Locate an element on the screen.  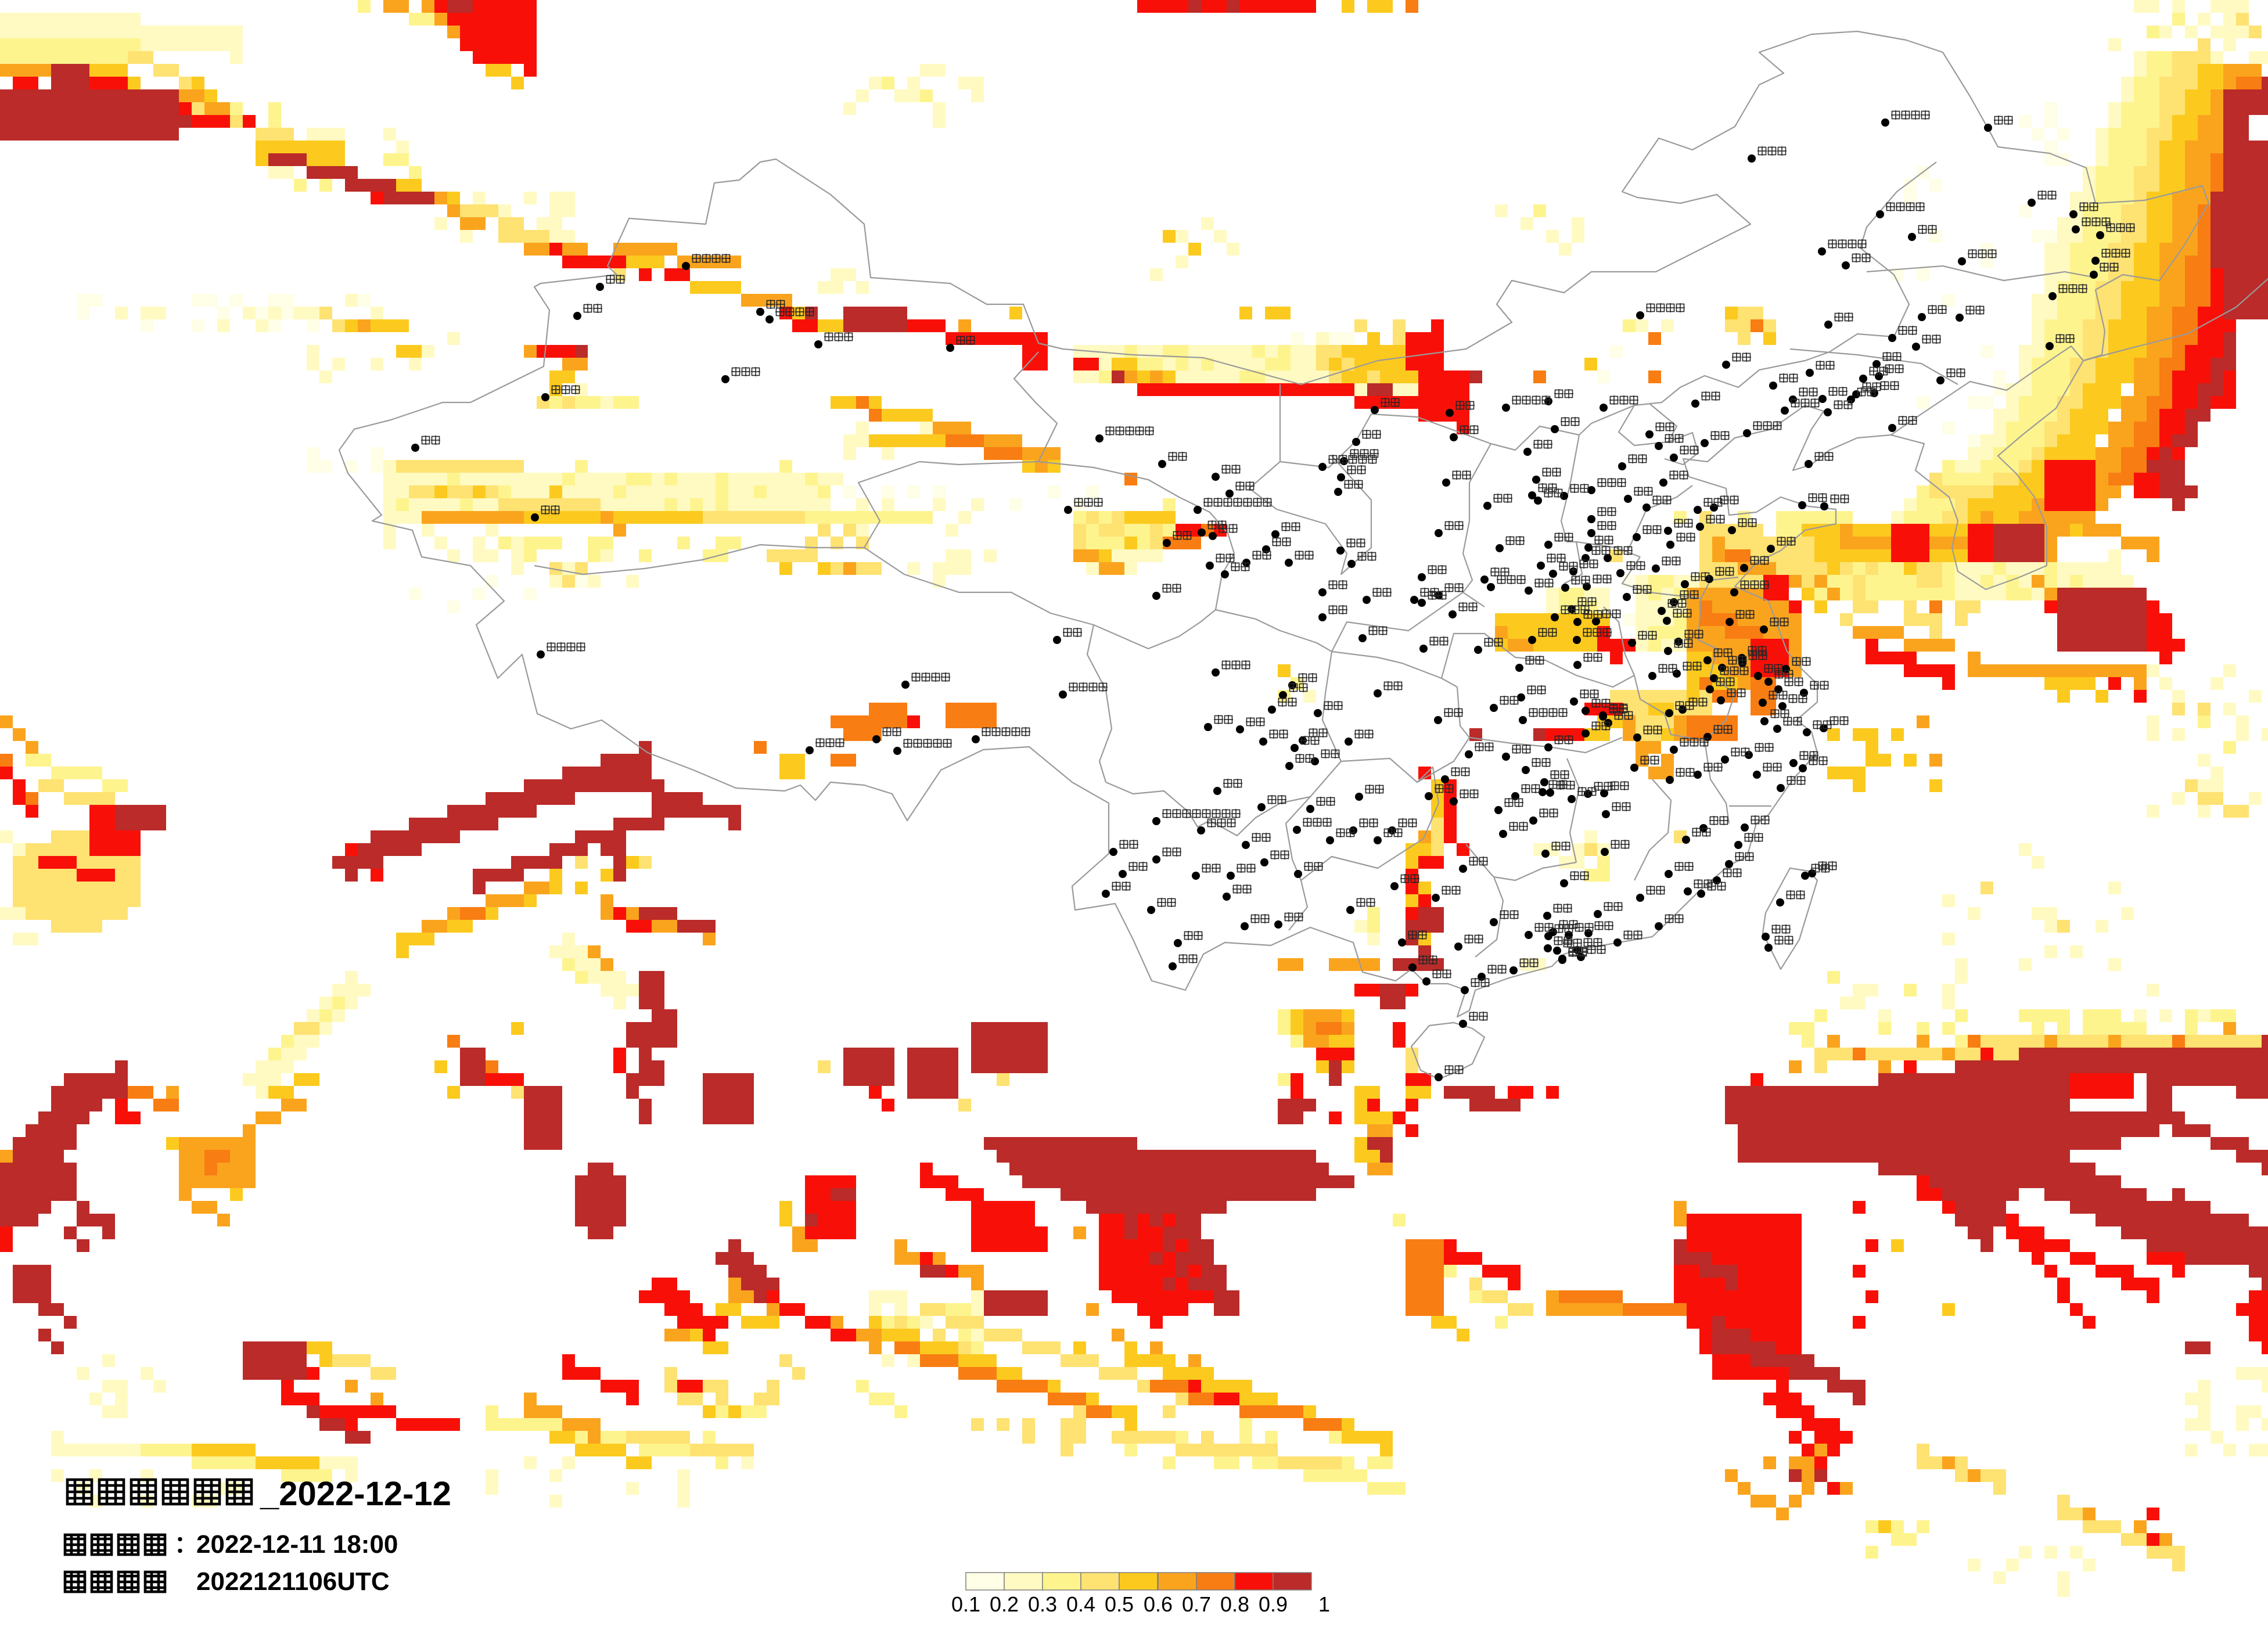
svg-text: 0.1 is located at coordinates (965, 1604).